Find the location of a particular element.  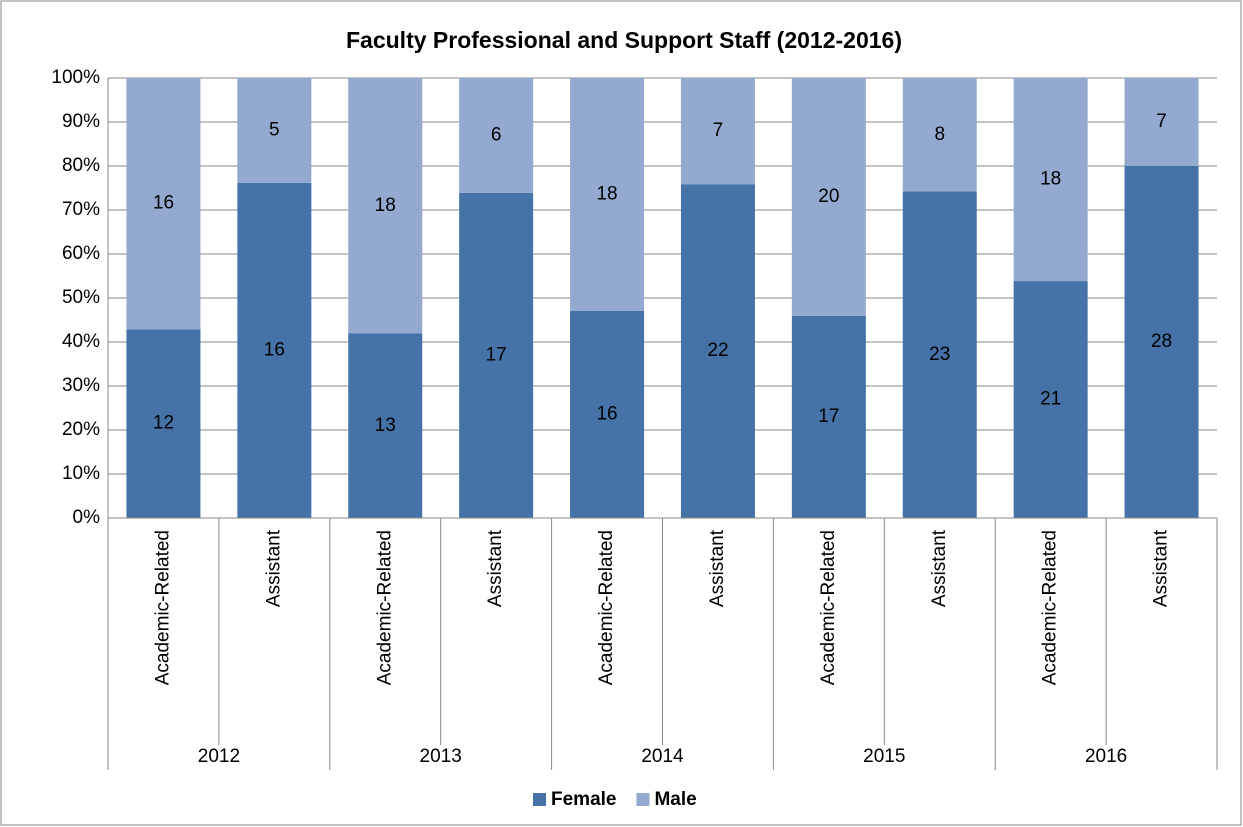

data-label: 20 is located at coordinates (828, 196).